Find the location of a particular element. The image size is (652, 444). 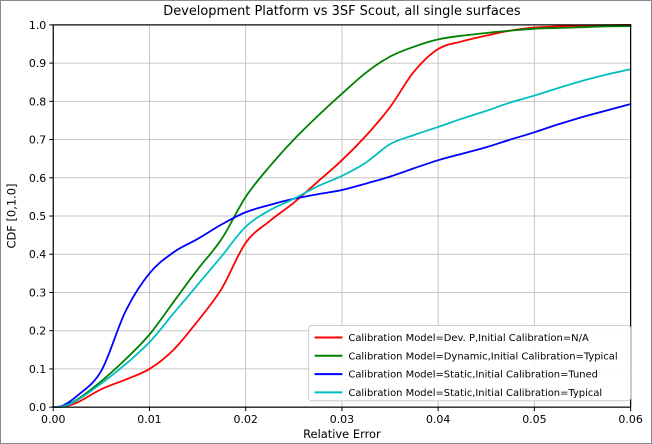

x-axis-label: Relative Error is located at coordinates (342, 434).